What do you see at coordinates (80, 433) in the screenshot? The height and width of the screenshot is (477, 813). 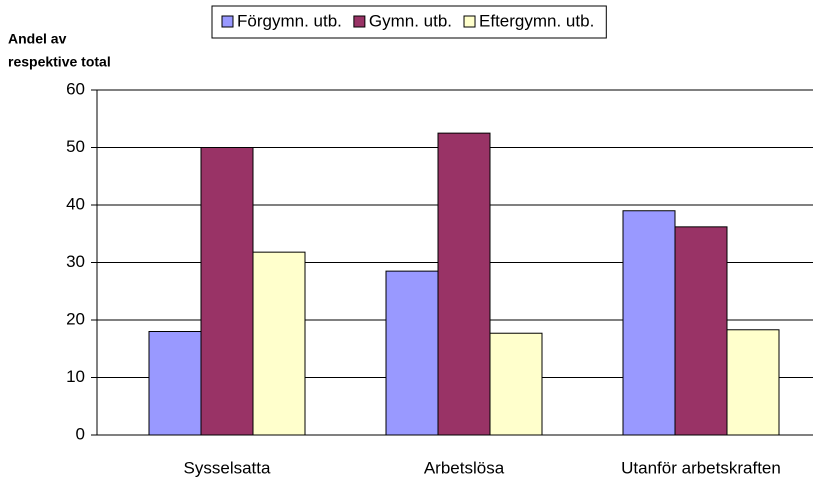 I see `y-tick-label: 0` at bounding box center [80, 433].